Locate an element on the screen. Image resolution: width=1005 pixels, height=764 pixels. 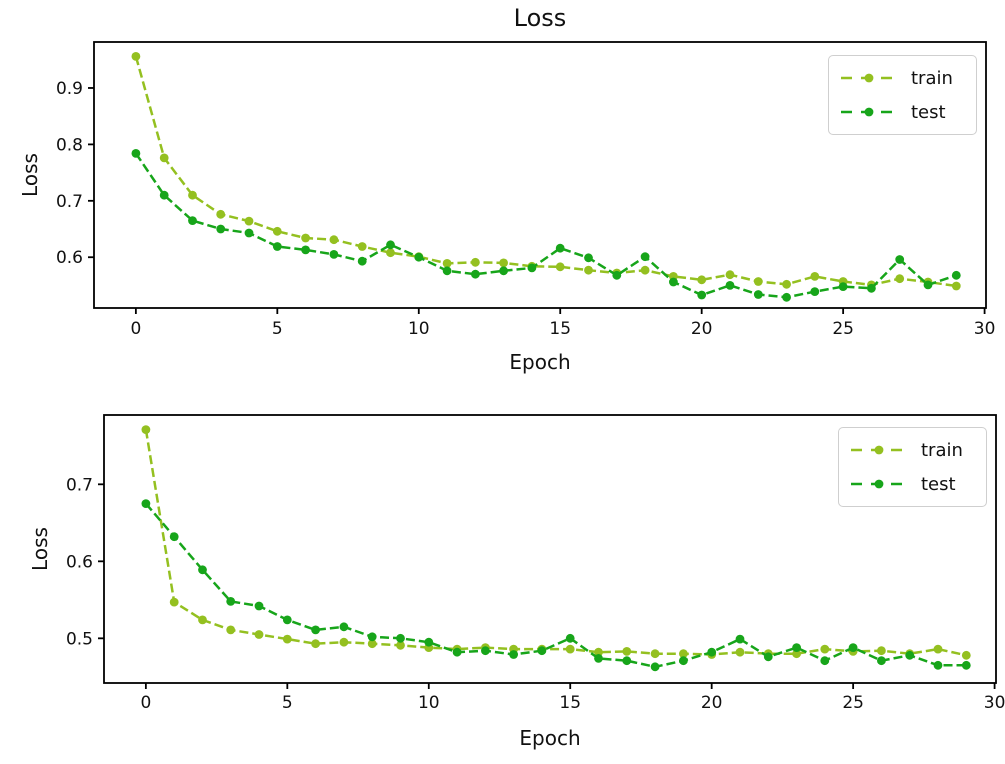
bottom-y-tick-label: 0.7 is located at coordinates (79, 485).